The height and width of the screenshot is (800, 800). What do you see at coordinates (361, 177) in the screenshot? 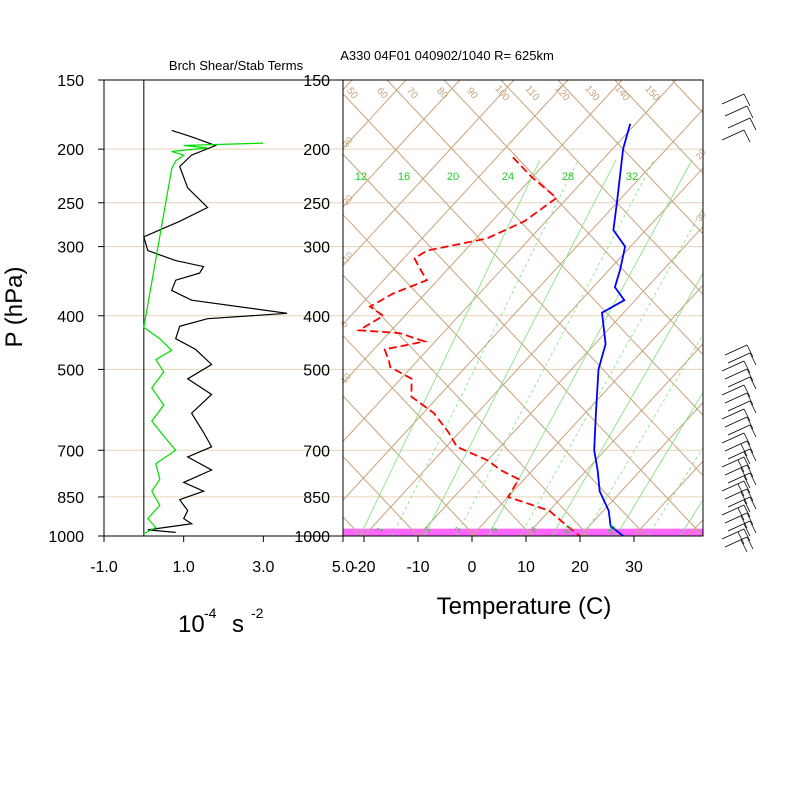
I see `mixing-ratio-label: 12` at bounding box center [361, 177].